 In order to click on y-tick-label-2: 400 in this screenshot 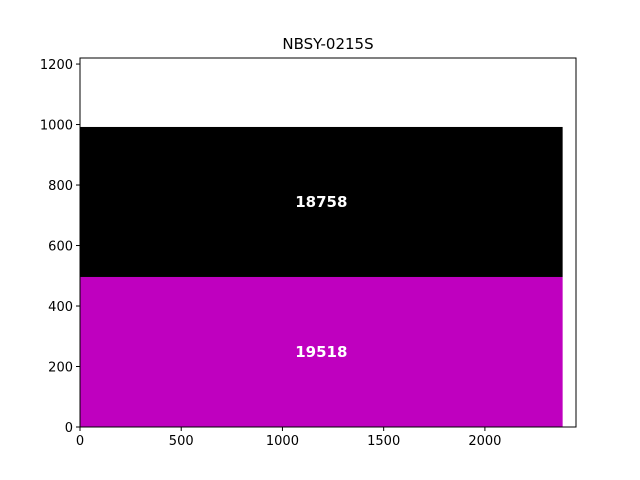, I will do `click(60, 307)`.